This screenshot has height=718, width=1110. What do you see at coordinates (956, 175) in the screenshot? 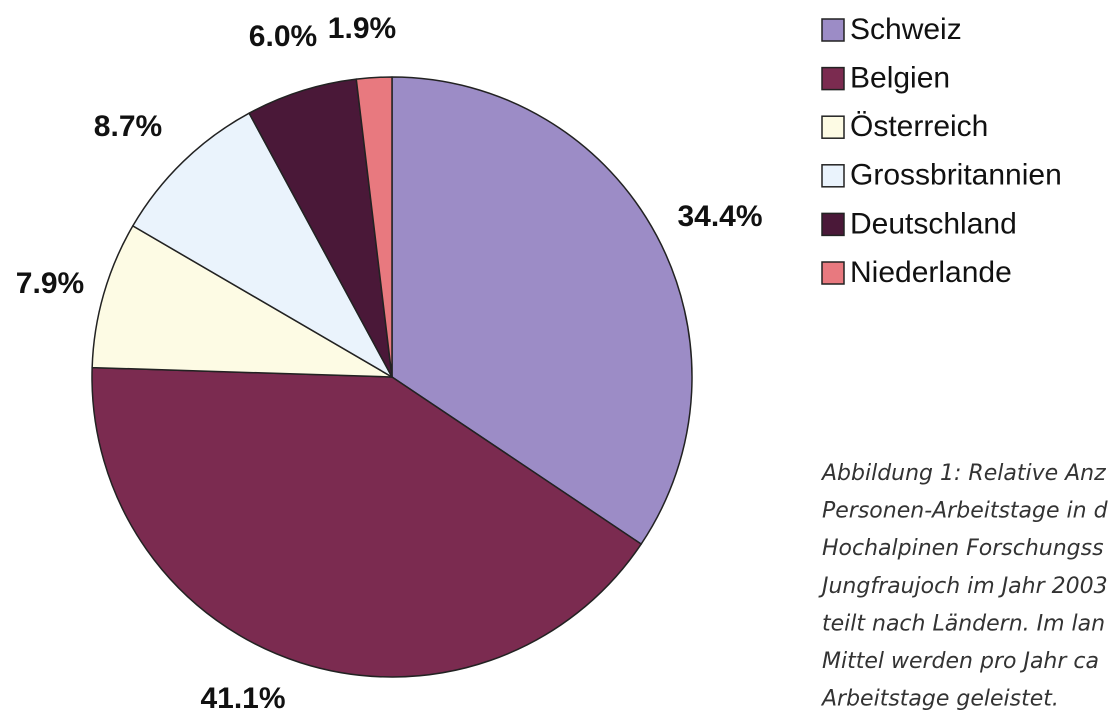
I see `legend-label: Grossbritannien` at bounding box center [956, 175].